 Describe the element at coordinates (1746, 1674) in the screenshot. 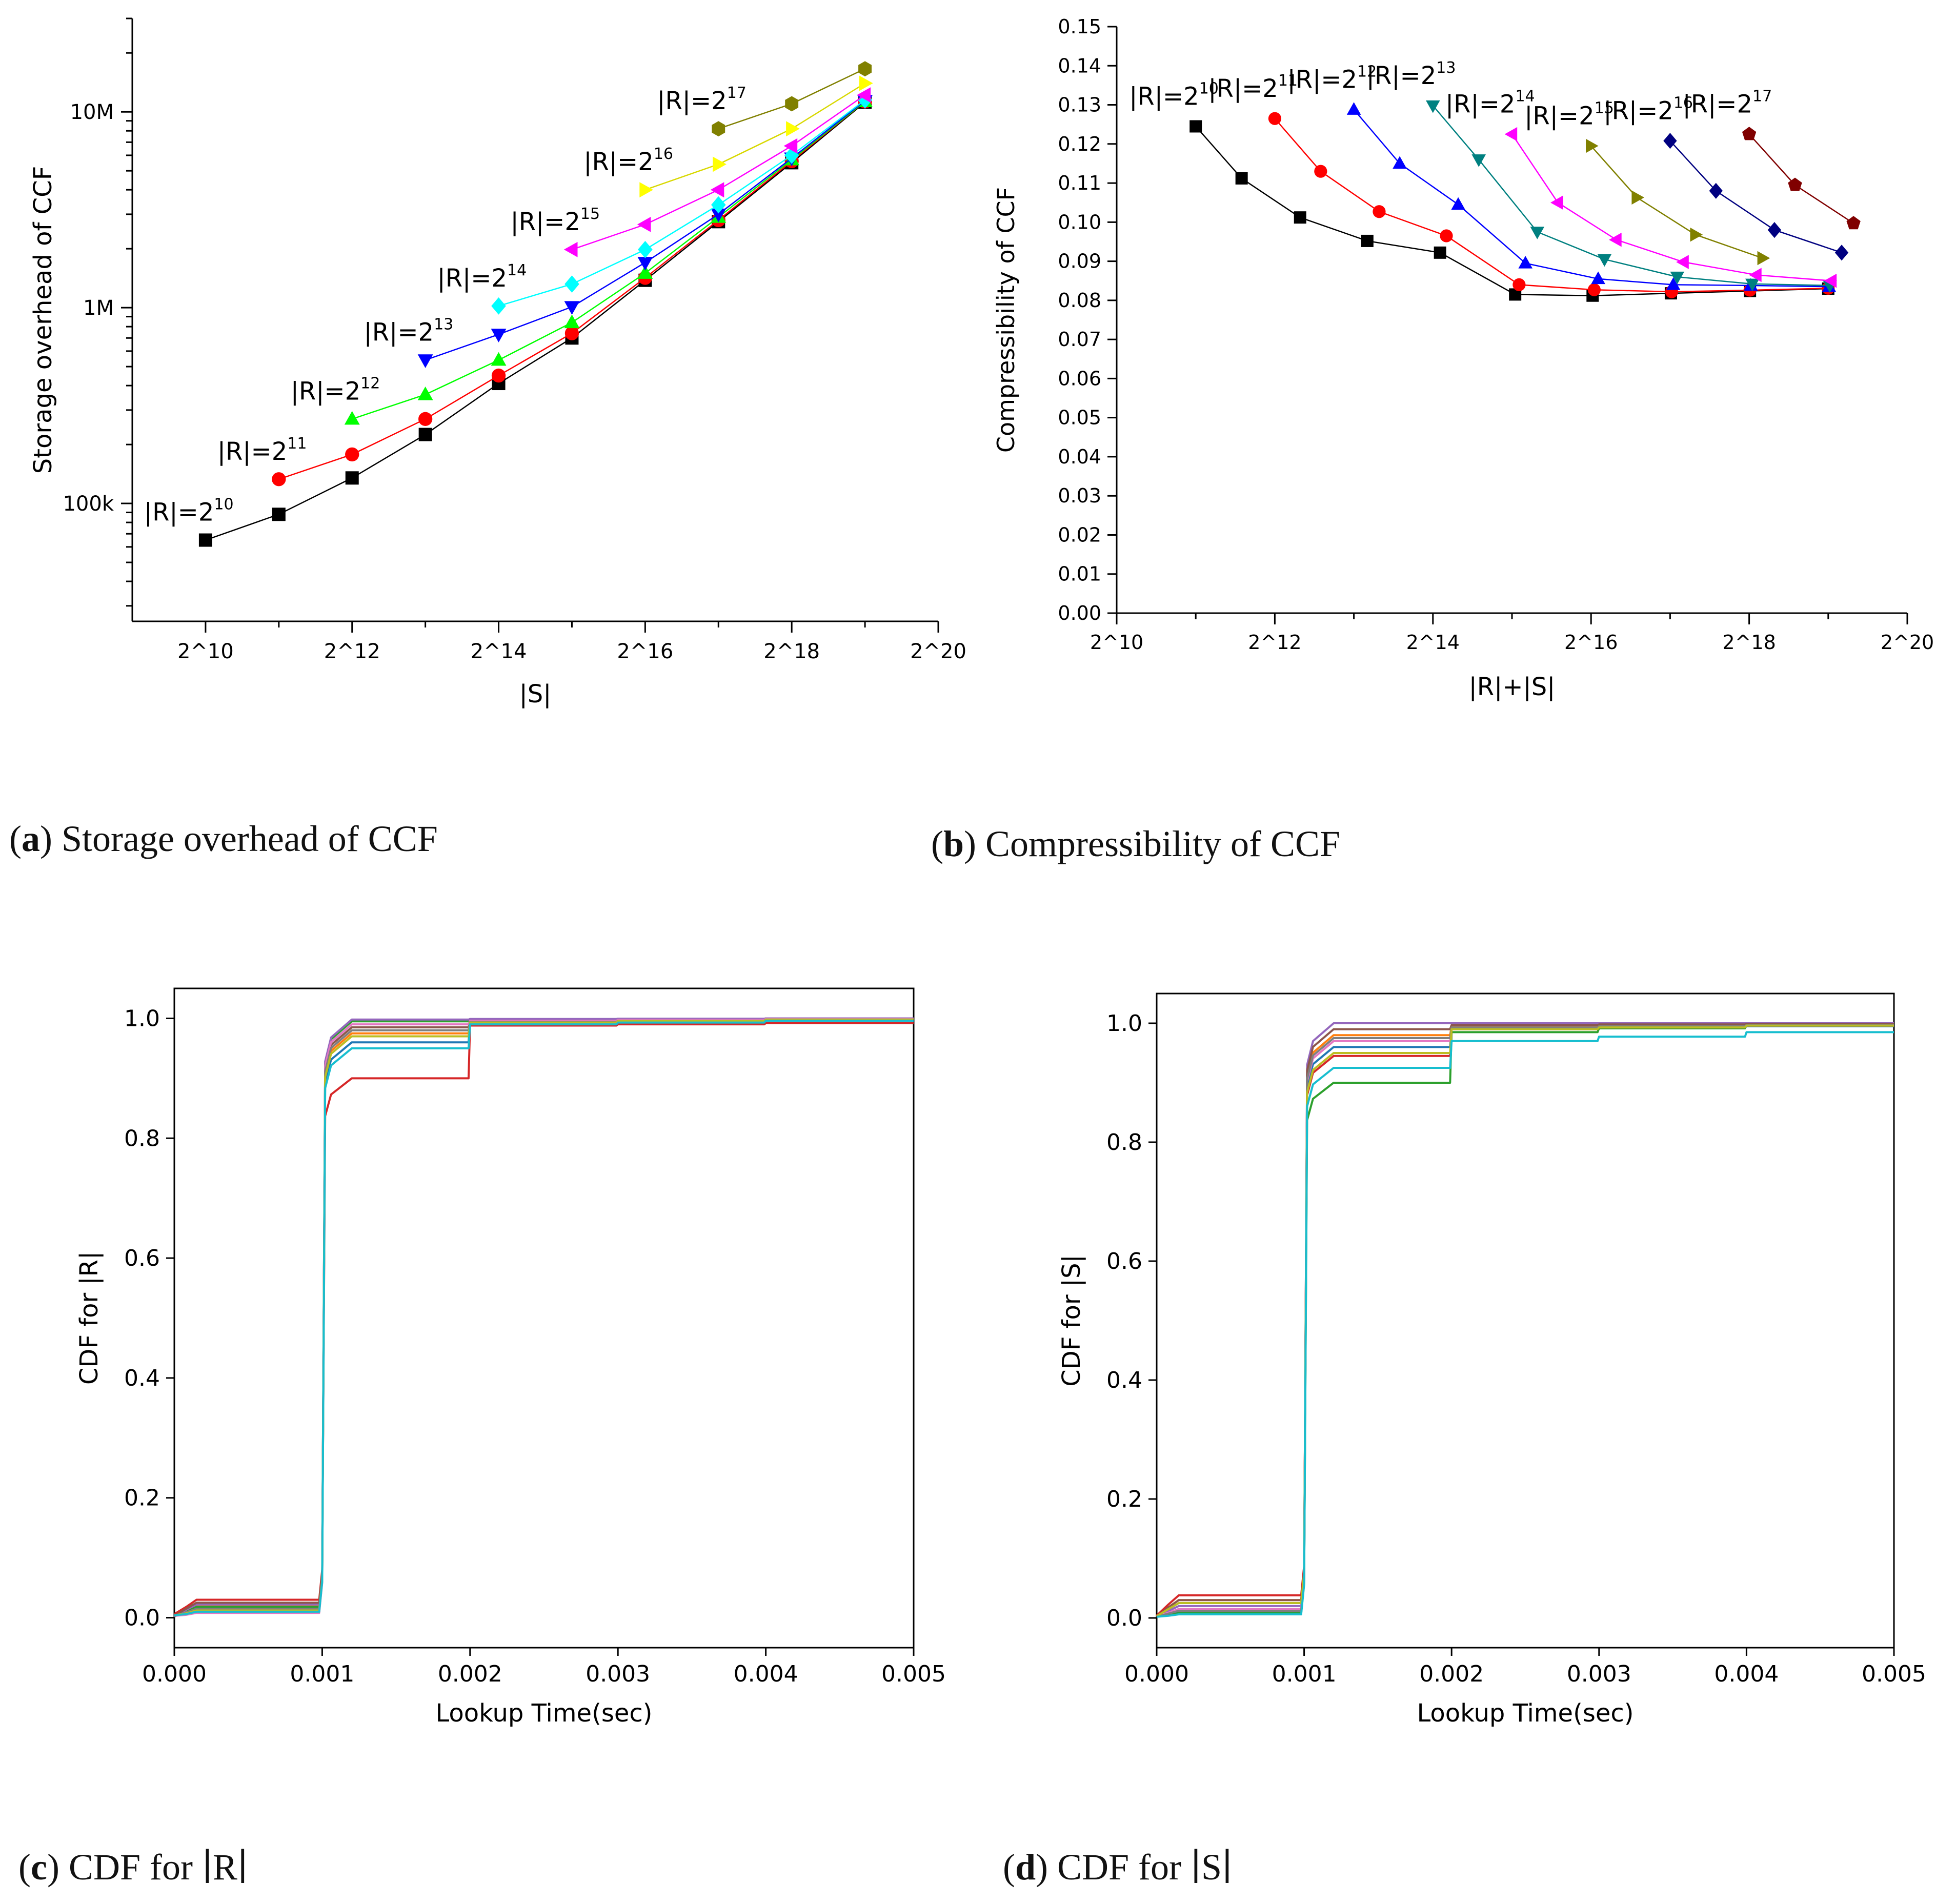

I see `x-tick-label: 0.004` at that location.